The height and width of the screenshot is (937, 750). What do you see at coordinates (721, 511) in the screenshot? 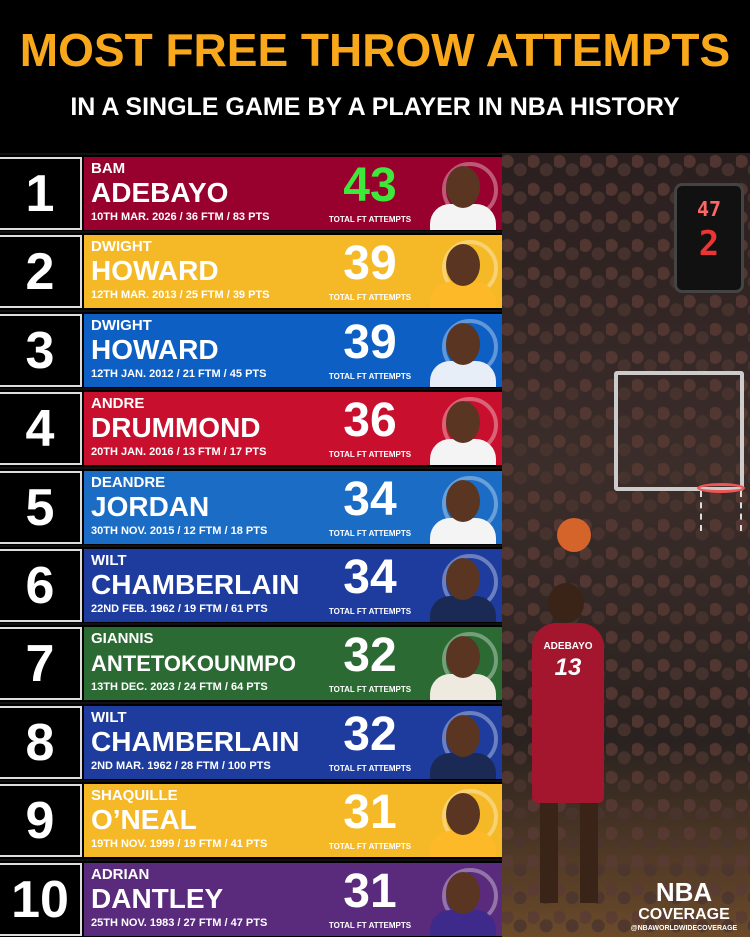
I see `hoop-net` at bounding box center [721, 511].